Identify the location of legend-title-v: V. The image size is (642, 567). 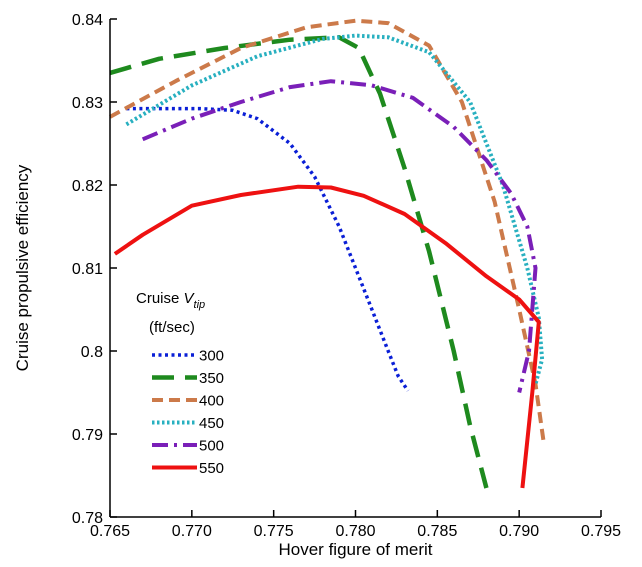
(190, 298).